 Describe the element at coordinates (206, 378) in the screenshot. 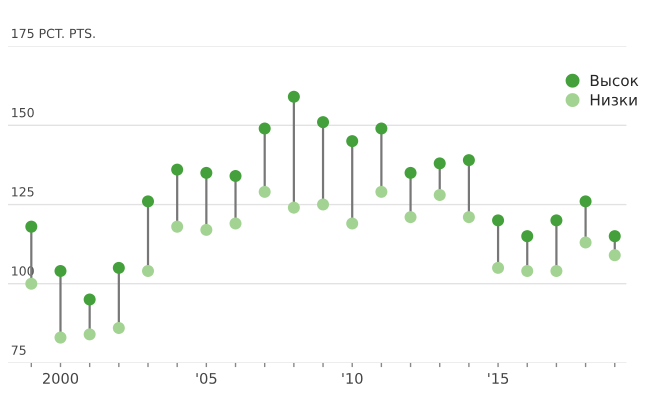

I see `x-tick-label: '05` at that location.